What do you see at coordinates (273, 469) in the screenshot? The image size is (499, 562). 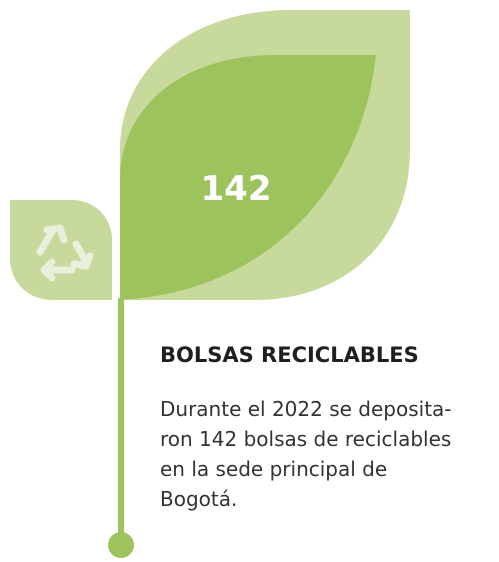 I see `body-line: en la sede principal de` at bounding box center [273, 469].